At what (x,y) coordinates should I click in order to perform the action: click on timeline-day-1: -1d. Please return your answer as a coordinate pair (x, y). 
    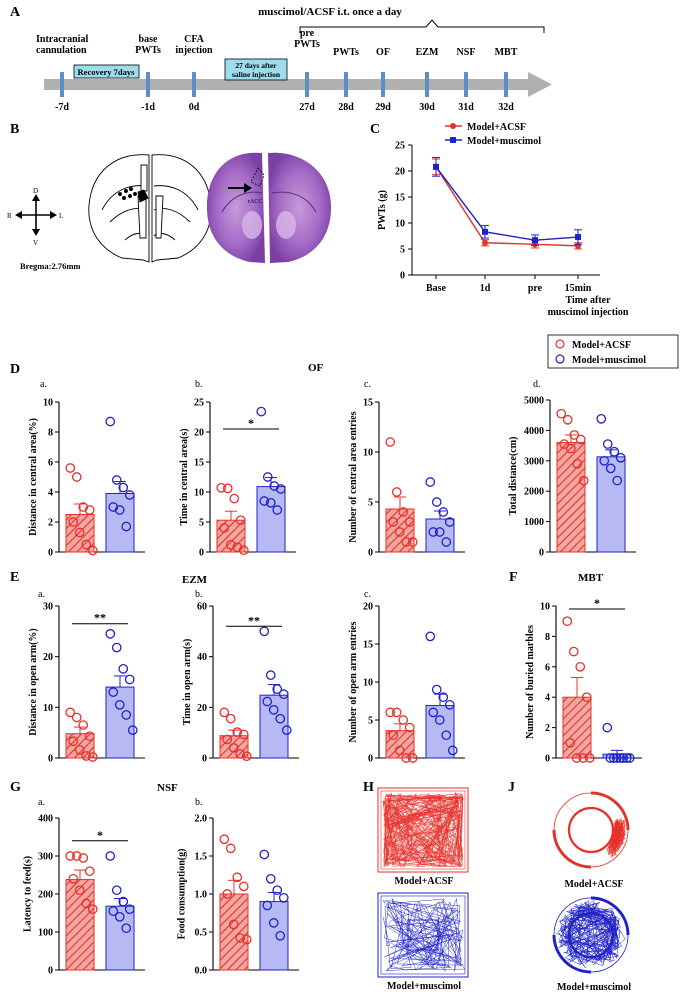
    Looking at the image, I should click on (148, 107).